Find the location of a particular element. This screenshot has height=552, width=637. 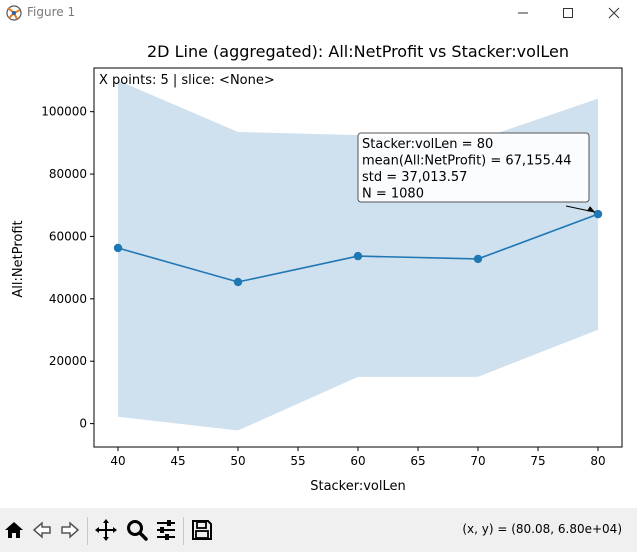

x-tick-label: 55 is located at coordinates (297, 461).